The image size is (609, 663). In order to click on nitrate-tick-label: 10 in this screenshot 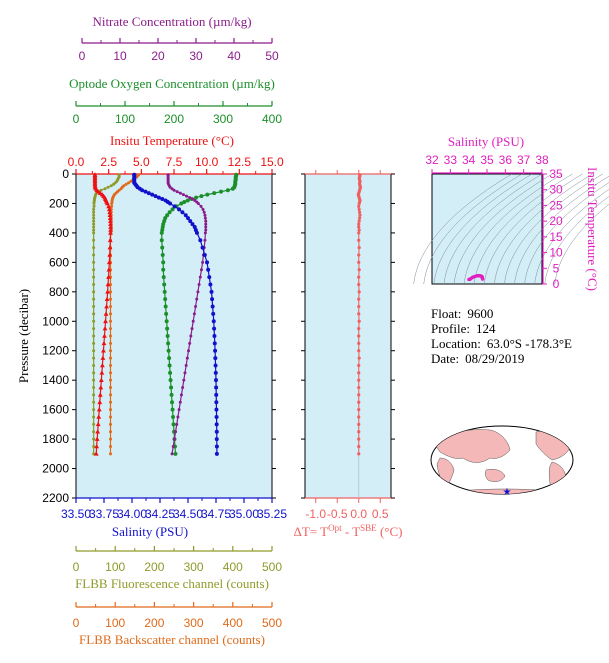, I will do `click(120, 56)`.